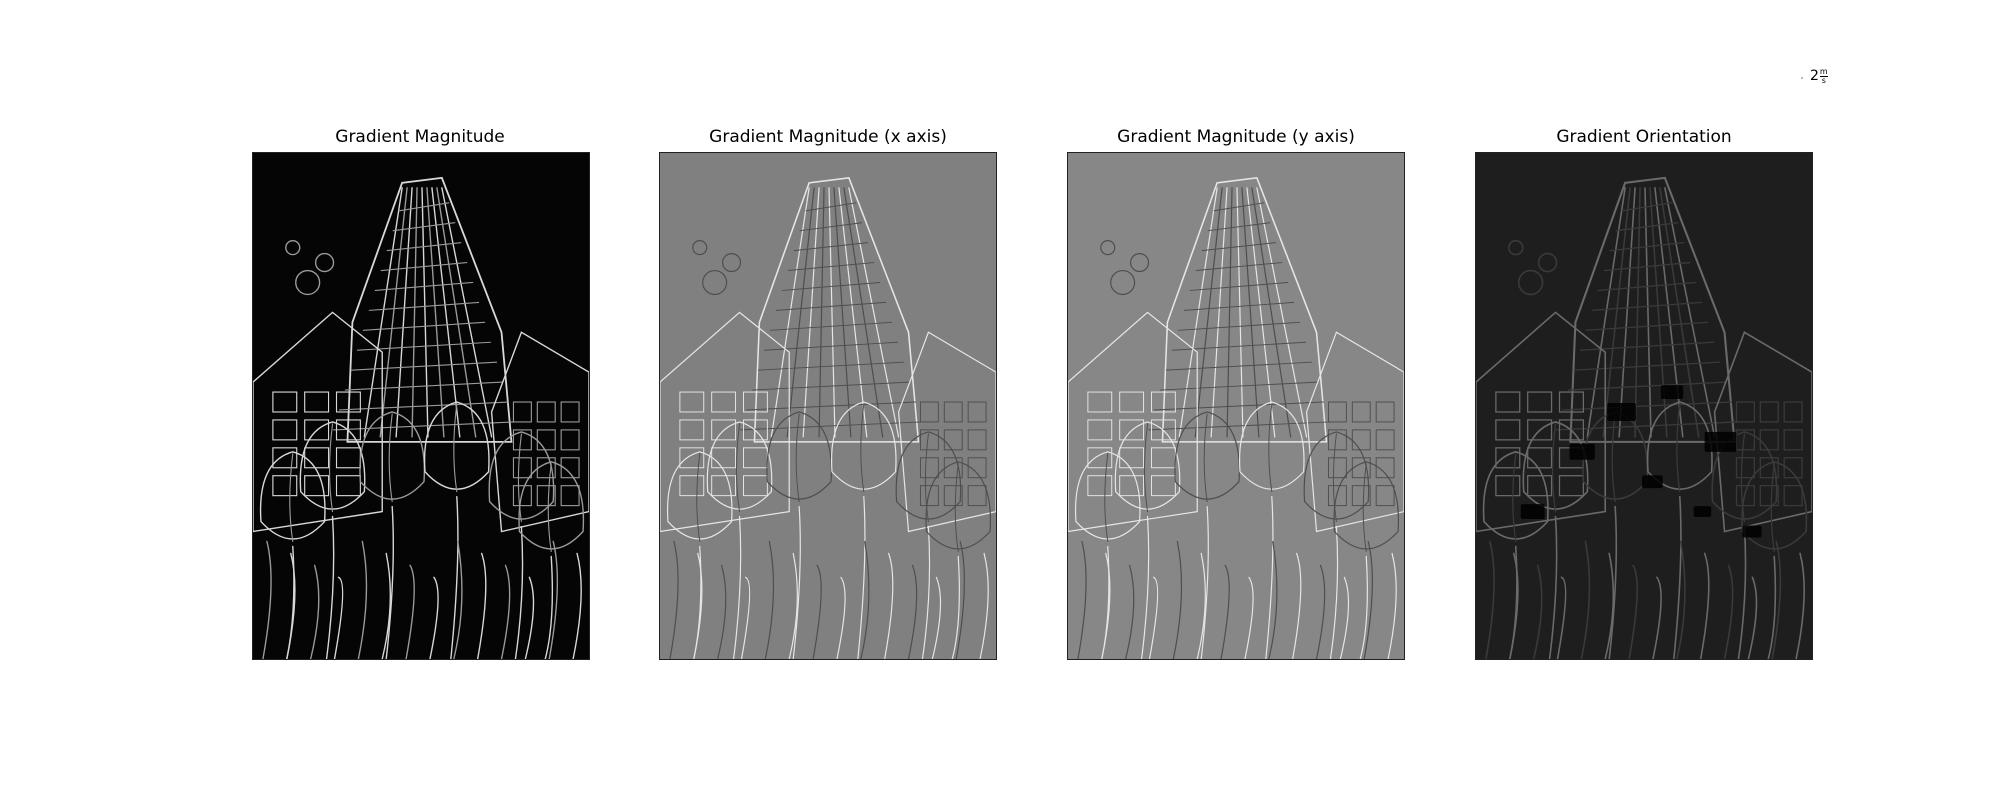 This screenshot has width=2000, height=800. I want to click on image-gradient-y-axis, so click(1236, 406).